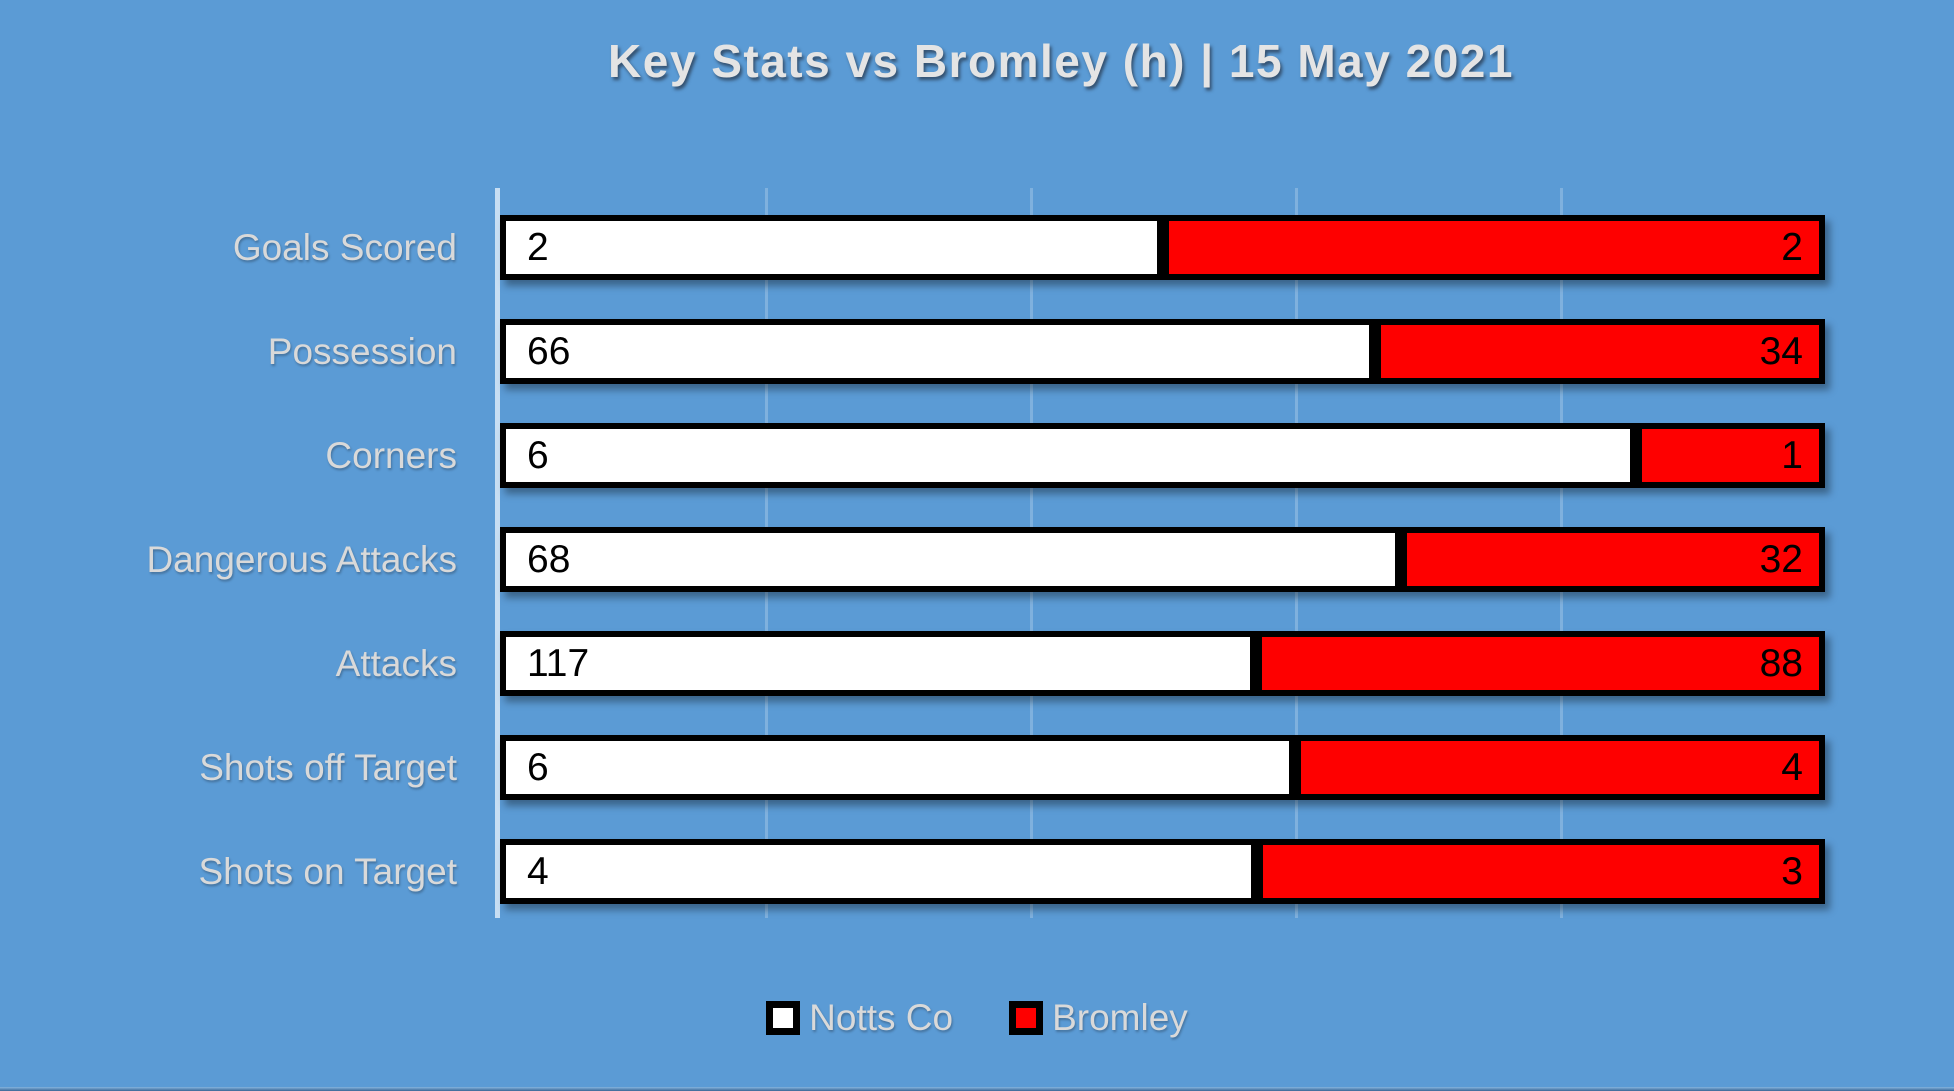 The height and width of the screenshot is (1091, 1954). Describe the element at coordinates (1540, 663) in the screenshot. I see `bar-segment-bromley: 88` at that location.